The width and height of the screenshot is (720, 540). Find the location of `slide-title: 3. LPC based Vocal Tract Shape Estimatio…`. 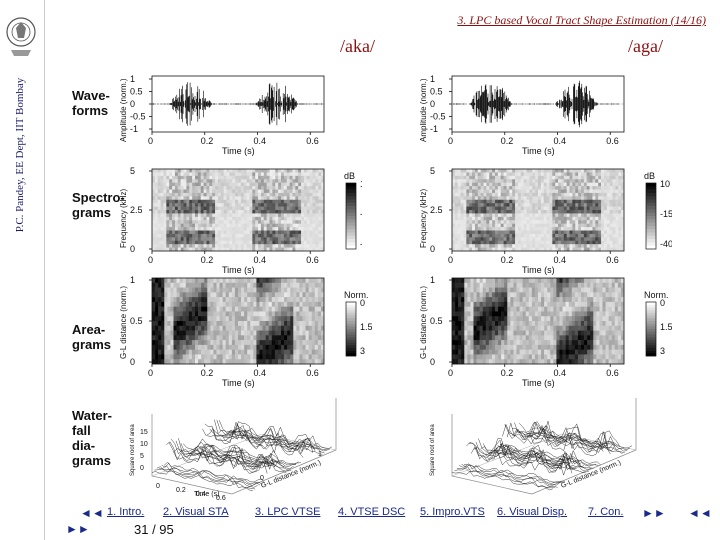

slide-title: 3. LPC based Vocal Tract Shape Estimatio… is located at coordinates (581, 20).